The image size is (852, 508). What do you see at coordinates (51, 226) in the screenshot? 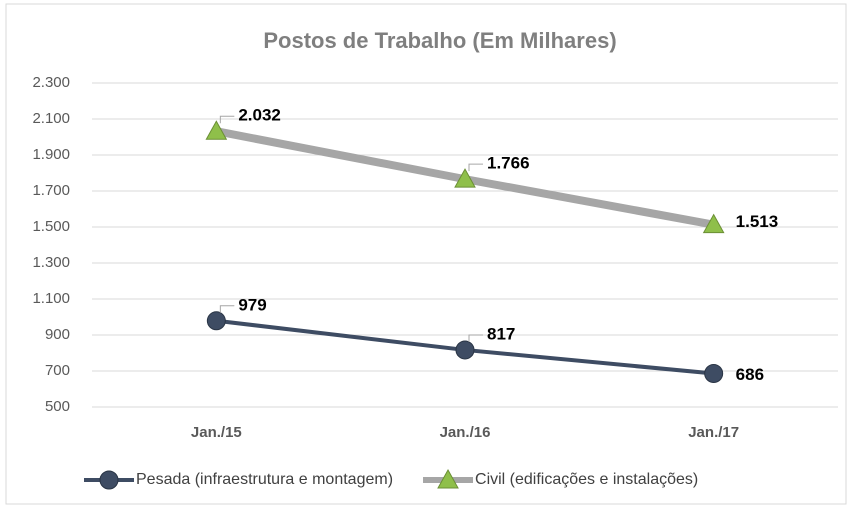
I see `y-tick-label: 1.500` at bounding box center [51, 226].